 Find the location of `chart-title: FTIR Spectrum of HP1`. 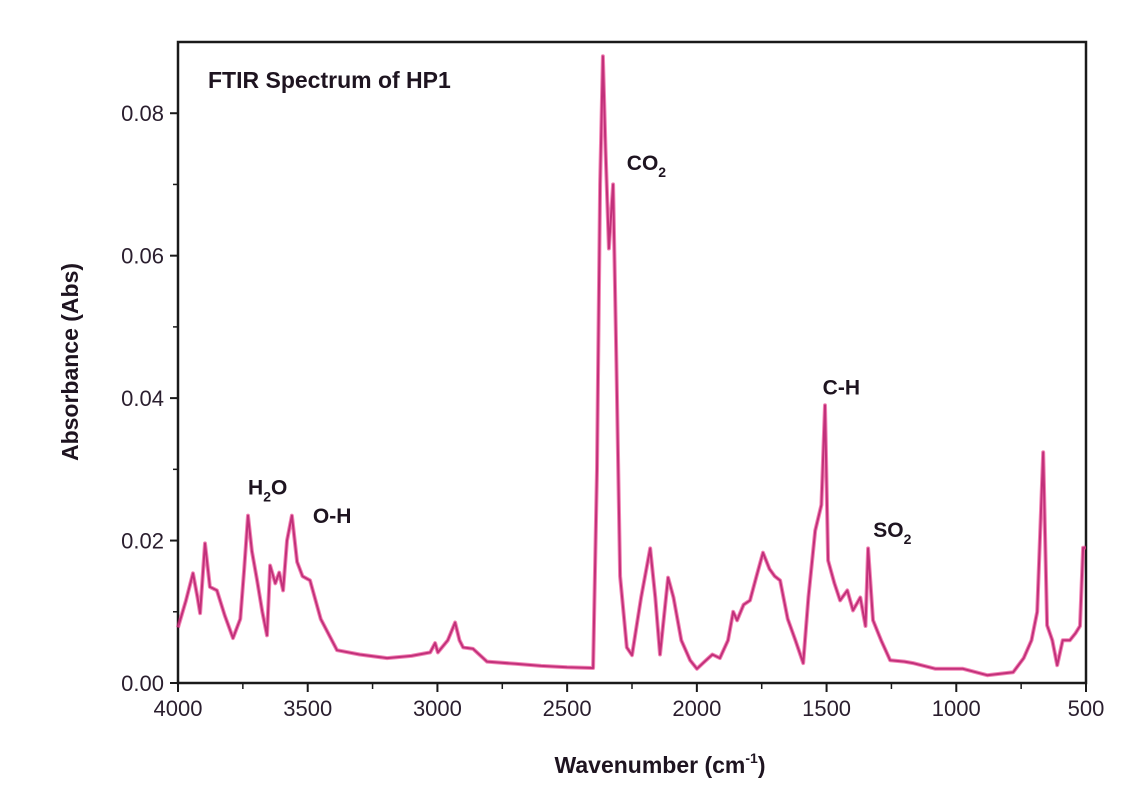

chart-title: FTIR Spectrum of HP1 is located at coordinates (329, 80).